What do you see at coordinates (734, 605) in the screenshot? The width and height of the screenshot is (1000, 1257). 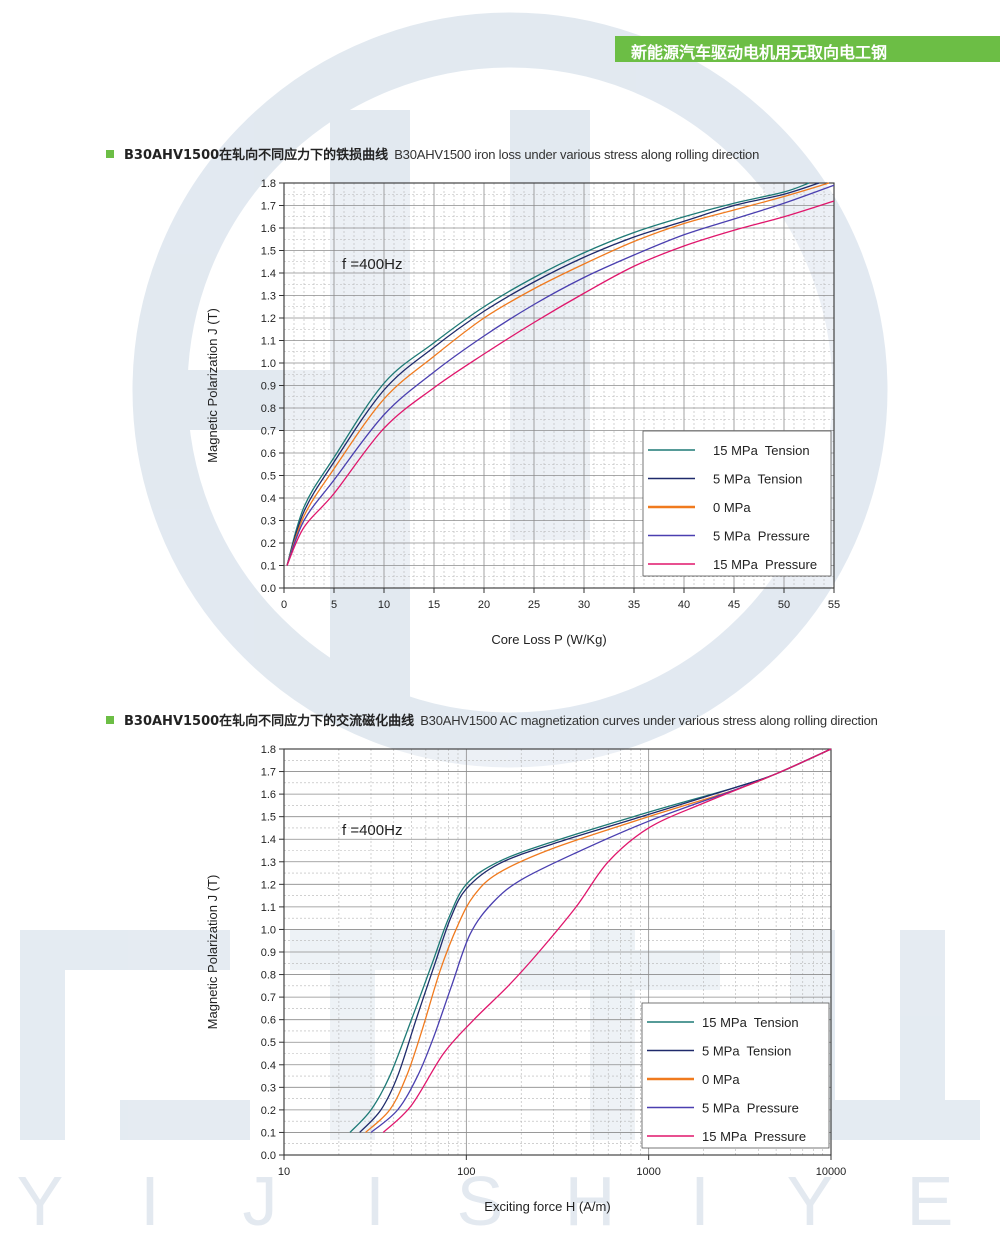 I see `x-tick-label: 45` at bounding box center [734, 605].